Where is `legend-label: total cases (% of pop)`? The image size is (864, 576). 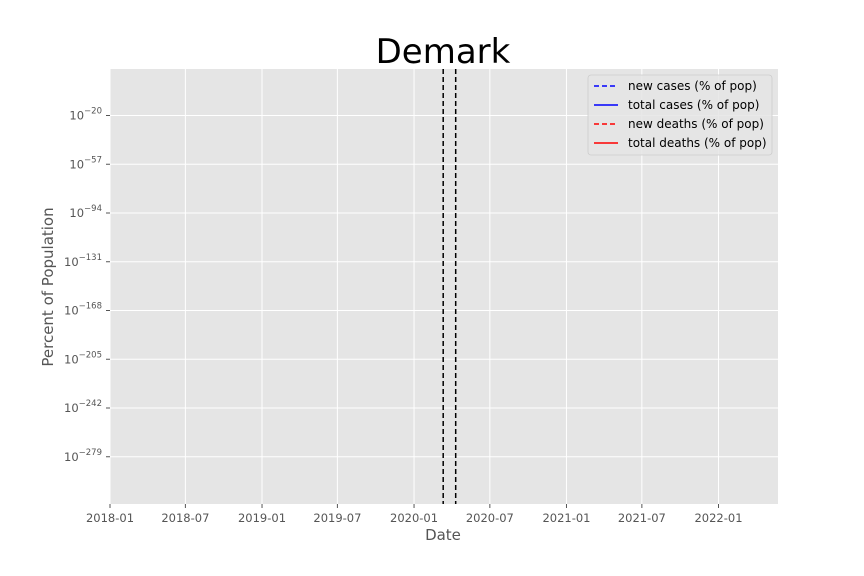
legend-label: total cases (% of pop) is located at coordinates (693, 105).